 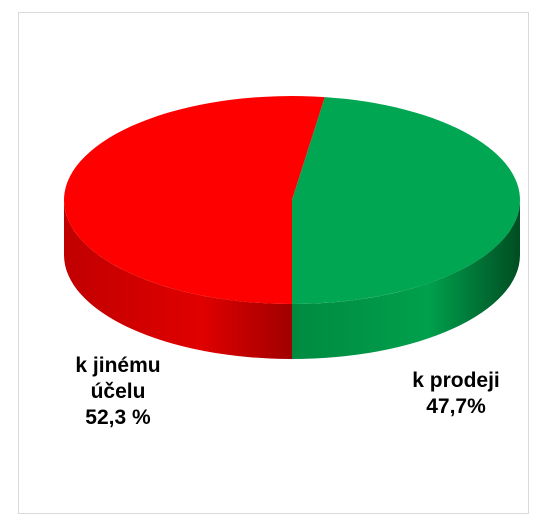 What do you see at coordinates (456, 406) in the screenshot?
I see `value-label: 47,7%` at bounding box center [456, 406].